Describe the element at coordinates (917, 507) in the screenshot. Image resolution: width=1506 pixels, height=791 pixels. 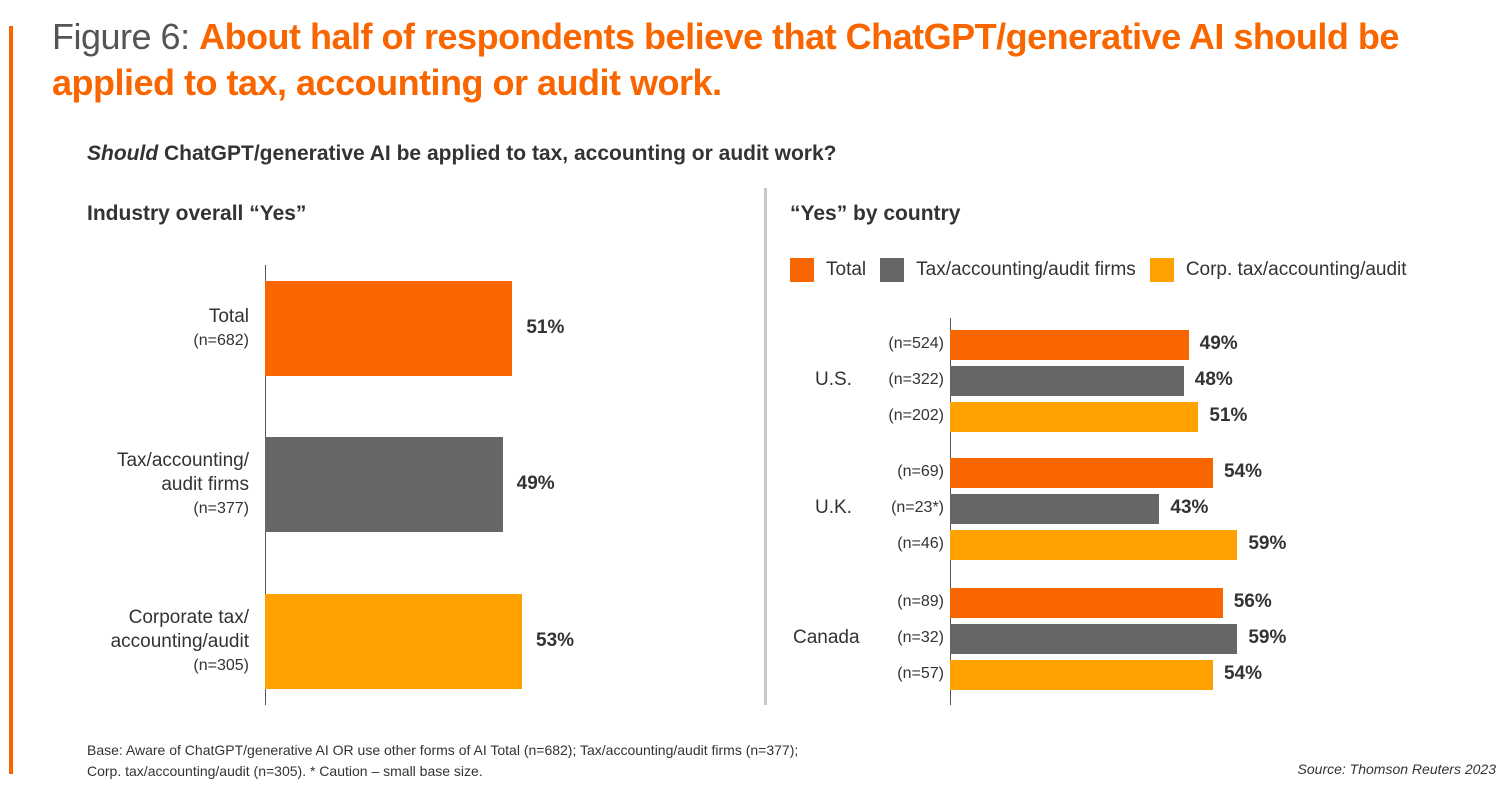
I see `sample-size: (n=23*)` at that location.